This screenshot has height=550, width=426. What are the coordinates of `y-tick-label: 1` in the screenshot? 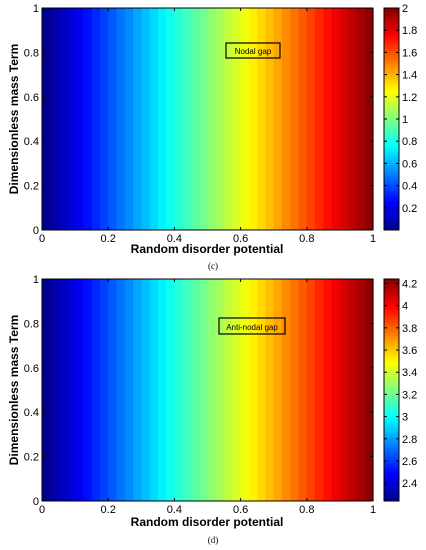 It's located at (36, 280).